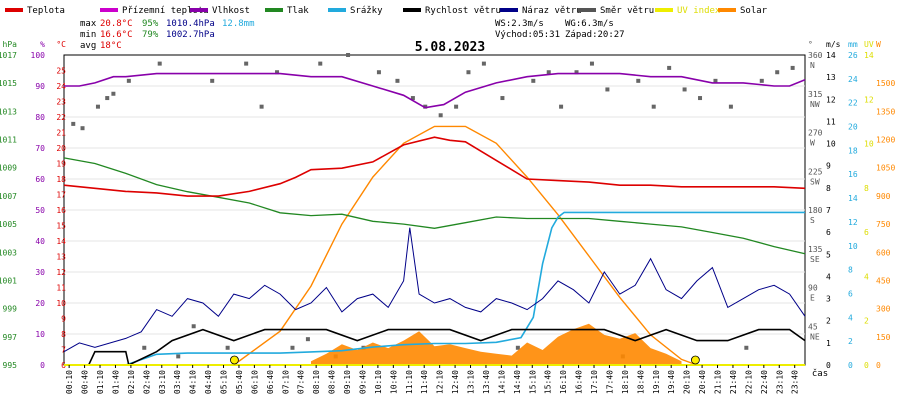 The image size is (900, 400). I want to click on w-axis-tick-2: 1200, so click(885, 140).